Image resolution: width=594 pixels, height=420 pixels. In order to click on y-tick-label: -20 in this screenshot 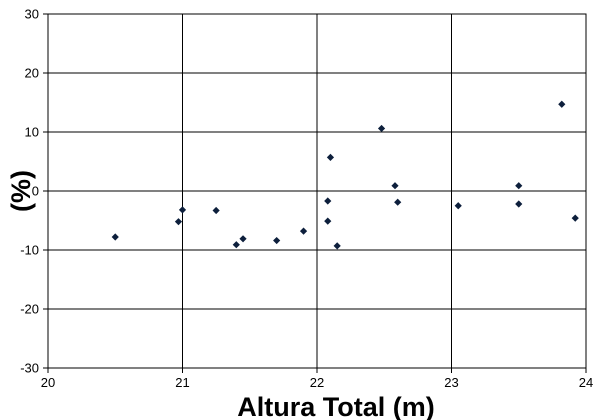, I will do `click(29, 309)`.